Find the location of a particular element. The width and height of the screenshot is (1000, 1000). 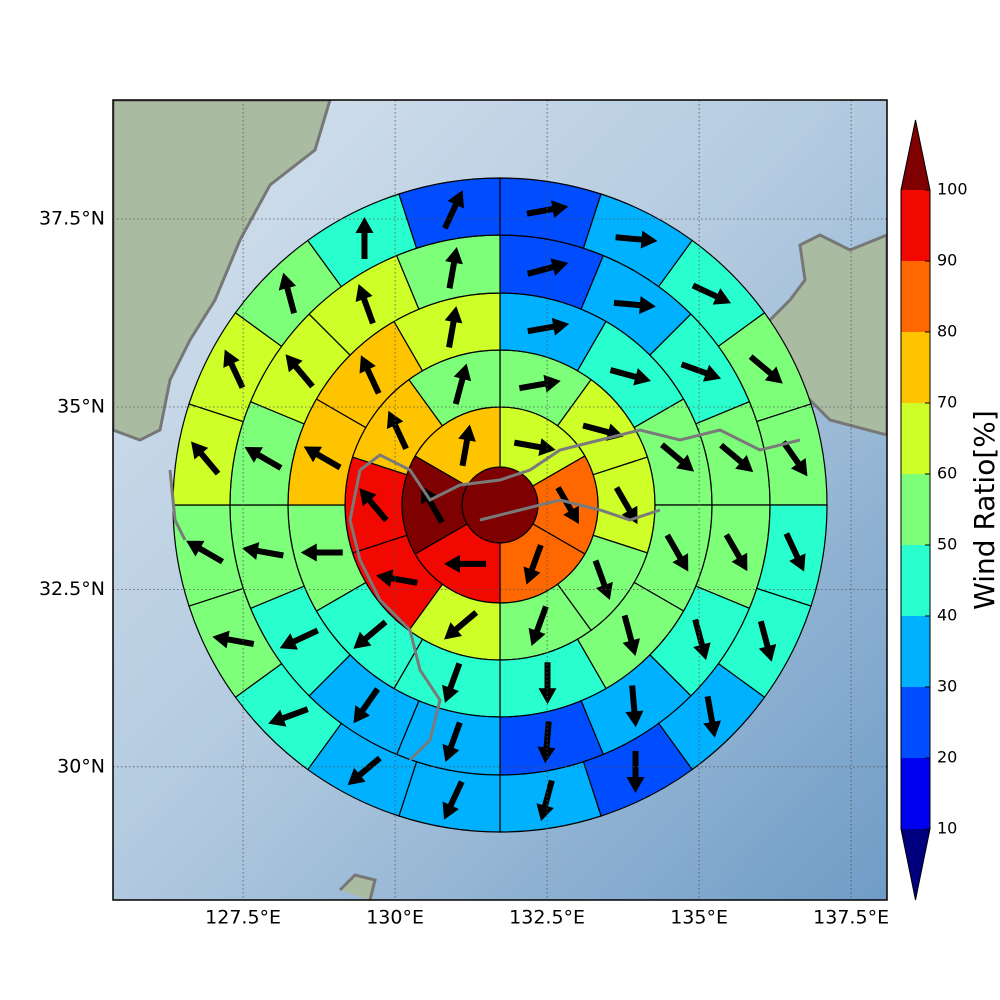

colorbar-tick-label: 100 is located at coordinates (952, 189).